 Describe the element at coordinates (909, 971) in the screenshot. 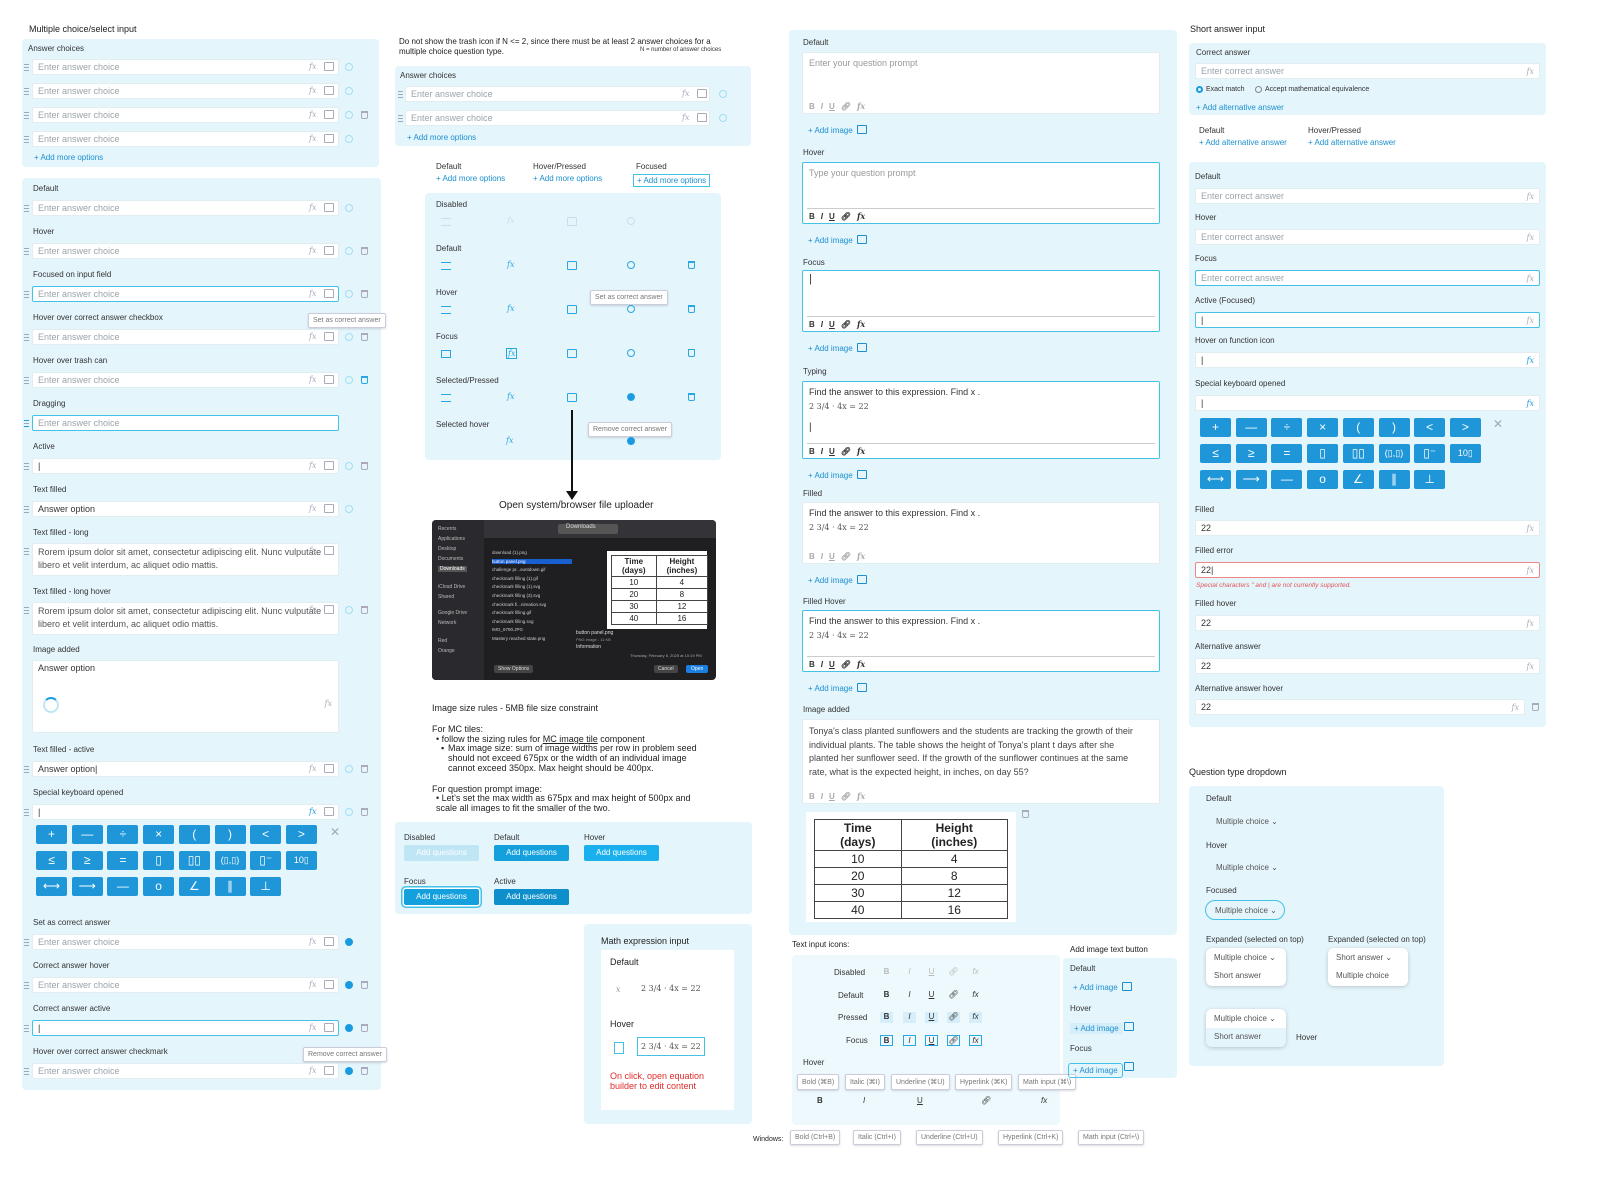

I see `format-icon: I` at that location.